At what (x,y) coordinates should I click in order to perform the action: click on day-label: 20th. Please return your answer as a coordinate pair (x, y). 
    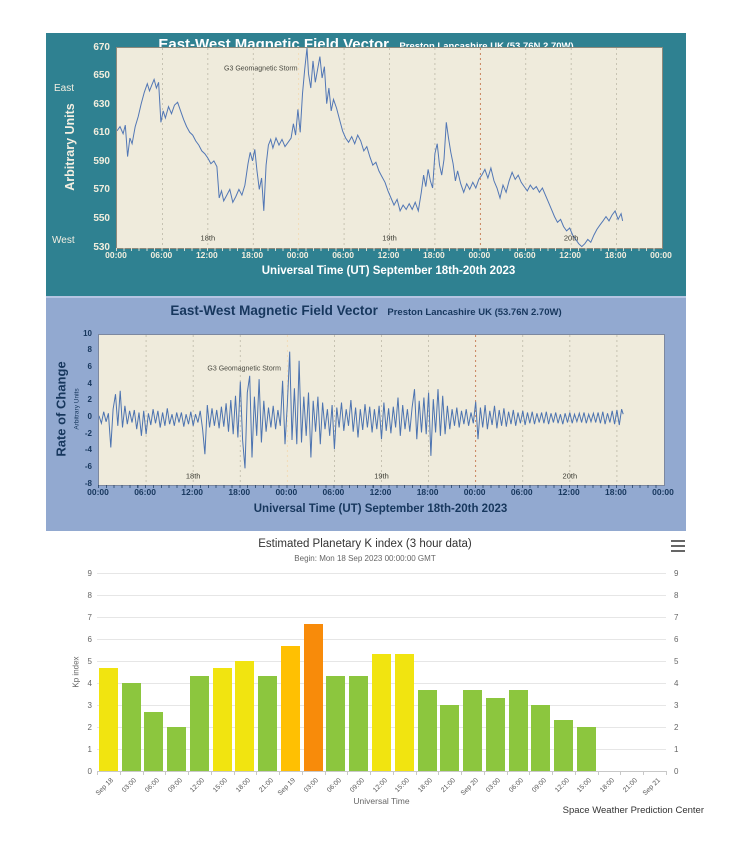
    Looking at the image, I should click on (570, 476).